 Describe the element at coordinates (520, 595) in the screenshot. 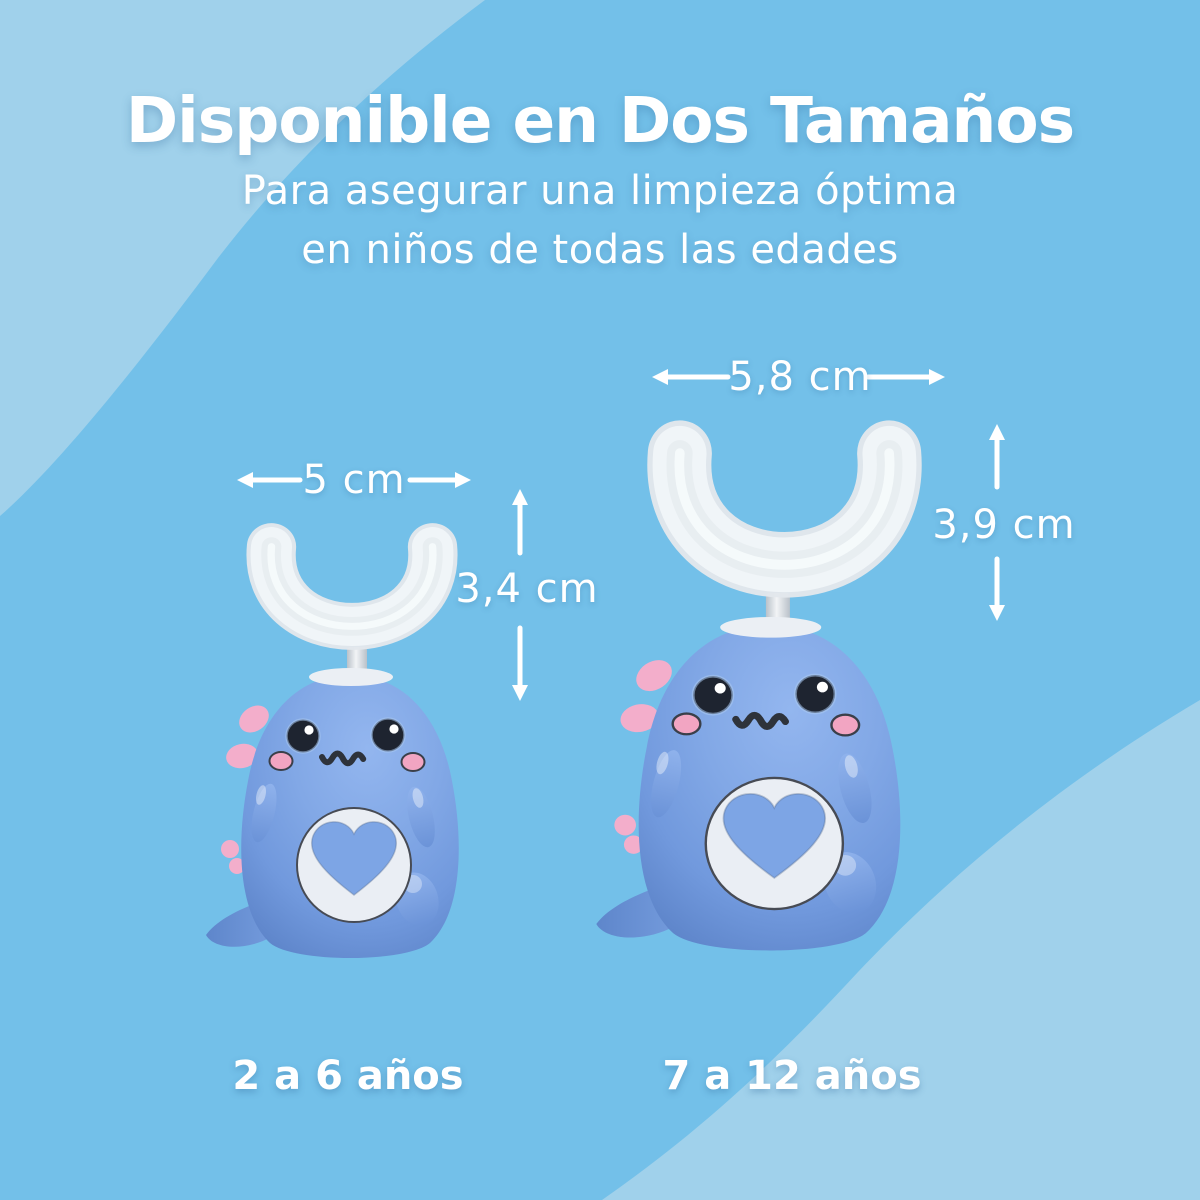

I see `small-height-arrow-icon` at that location.